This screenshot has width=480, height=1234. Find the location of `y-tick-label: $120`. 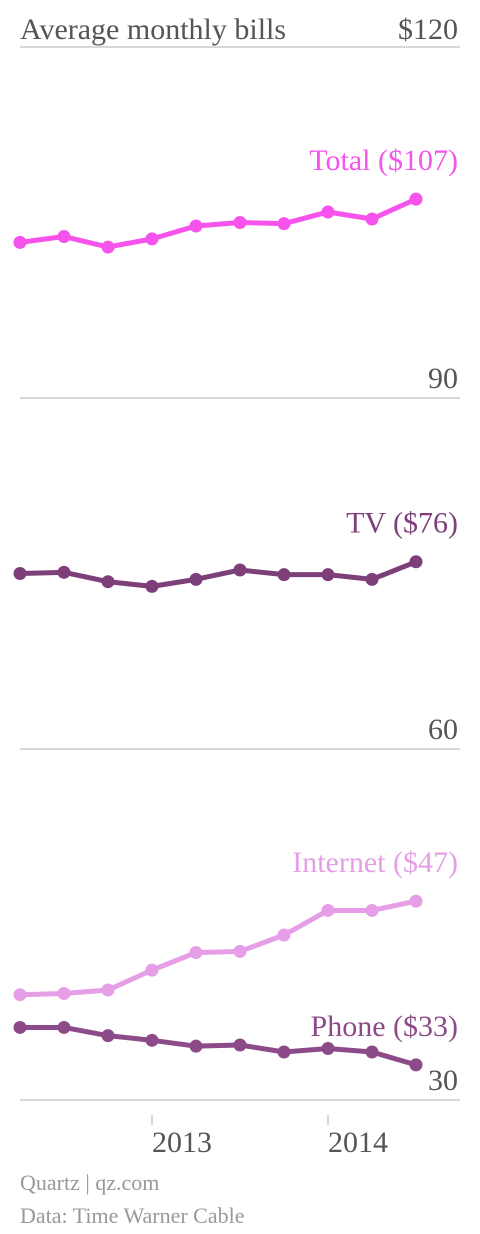

y-tick-label: $120 is located at coordinates (428, 29).